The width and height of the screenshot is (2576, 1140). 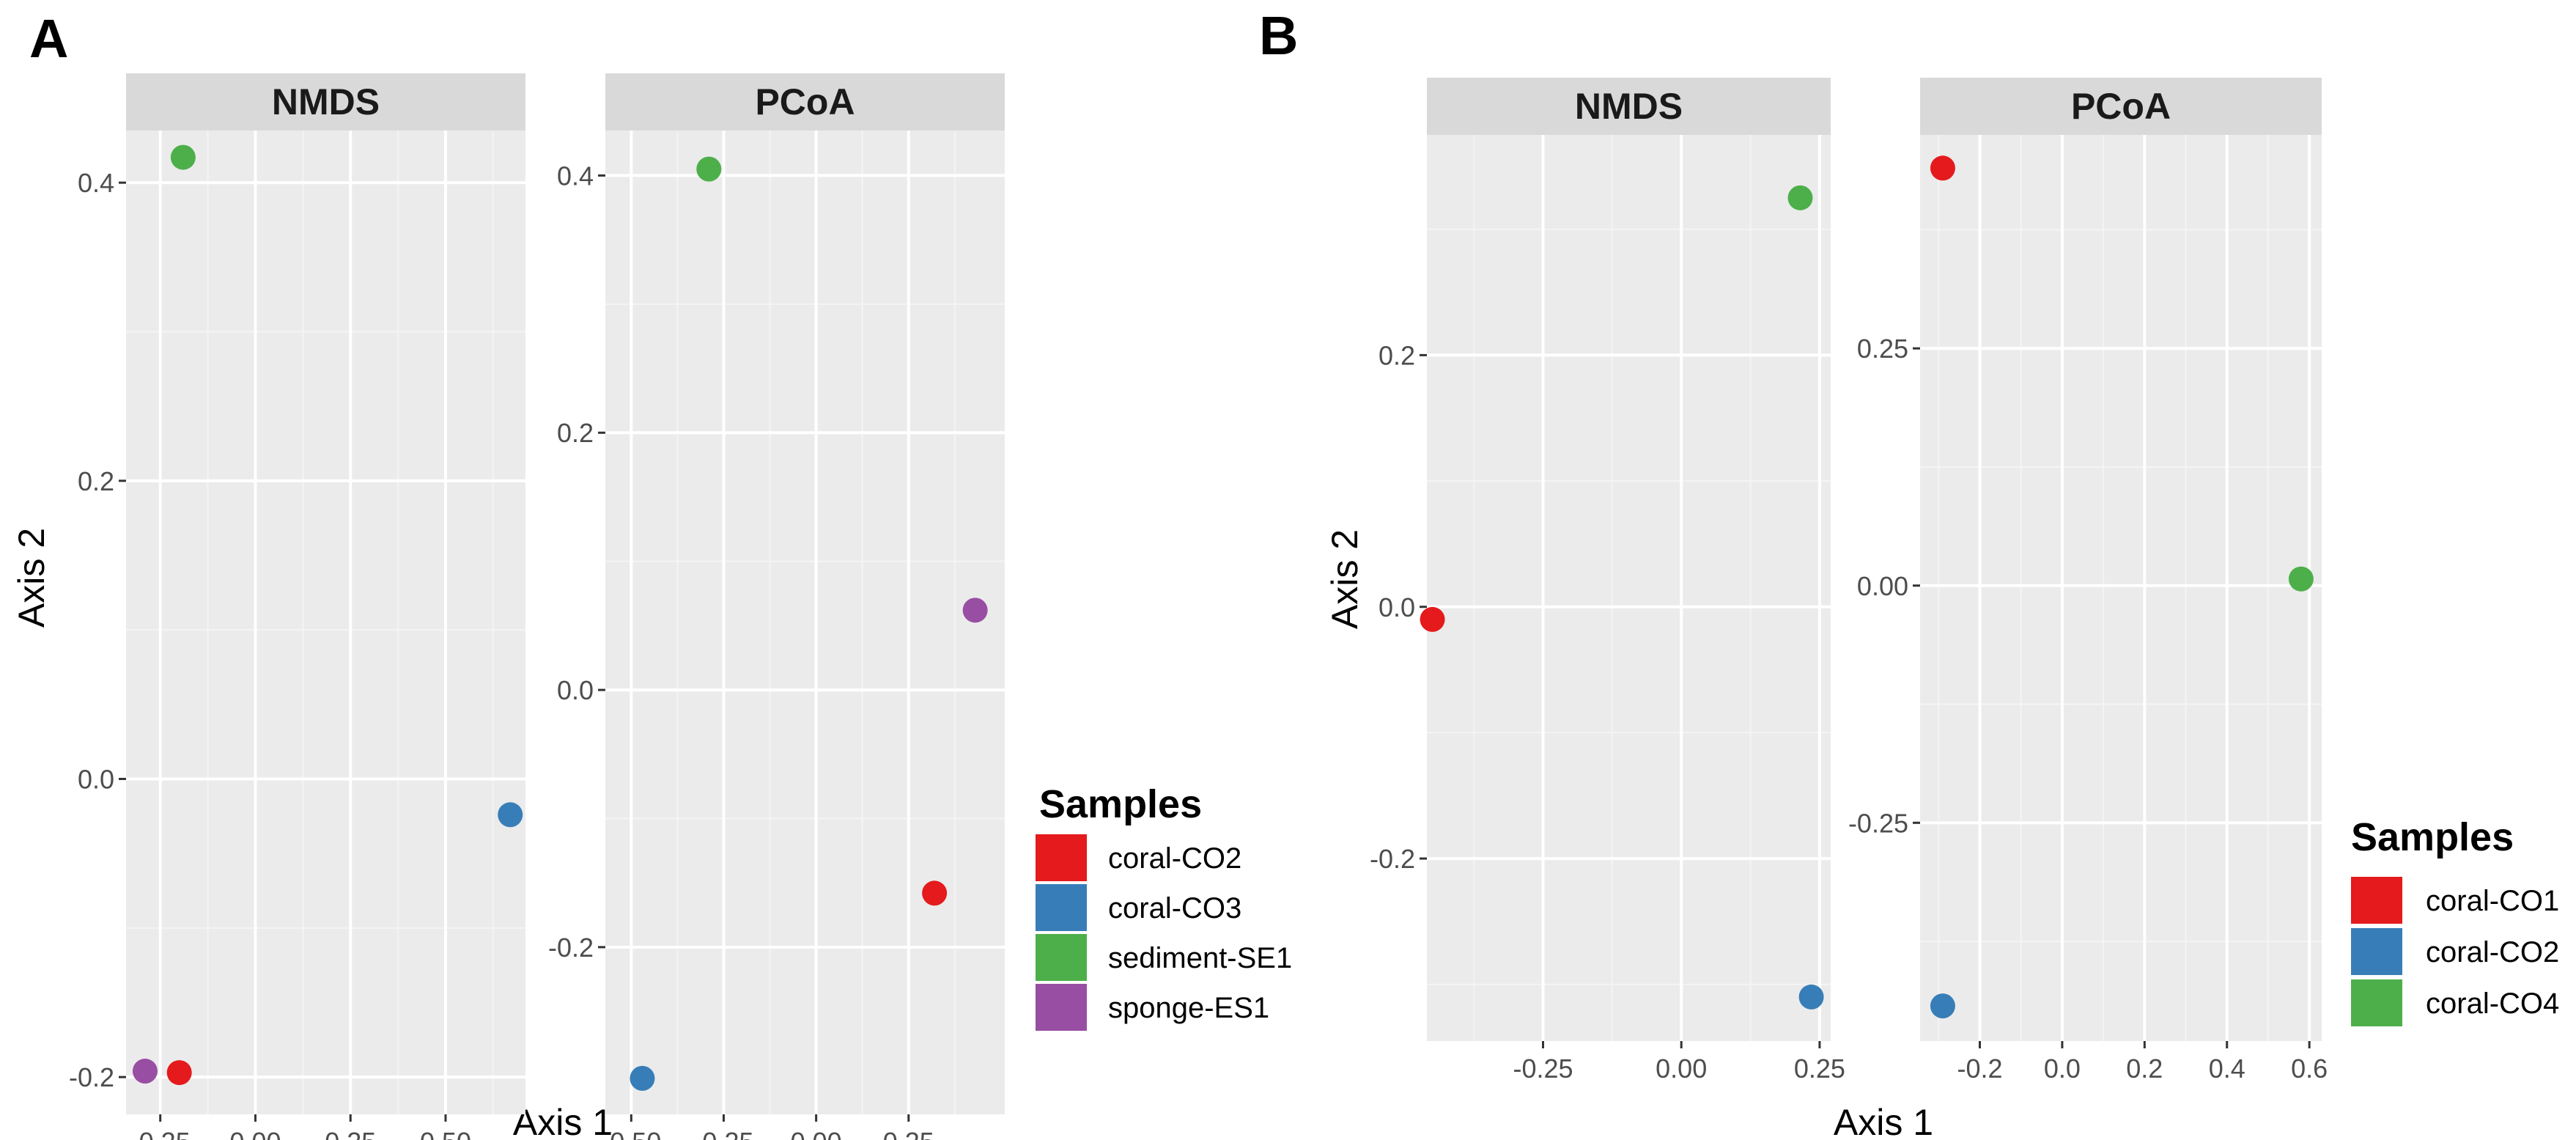 I want to click on figure-a-x-axis-title: Axis 1, so click(x=563, y=1121).